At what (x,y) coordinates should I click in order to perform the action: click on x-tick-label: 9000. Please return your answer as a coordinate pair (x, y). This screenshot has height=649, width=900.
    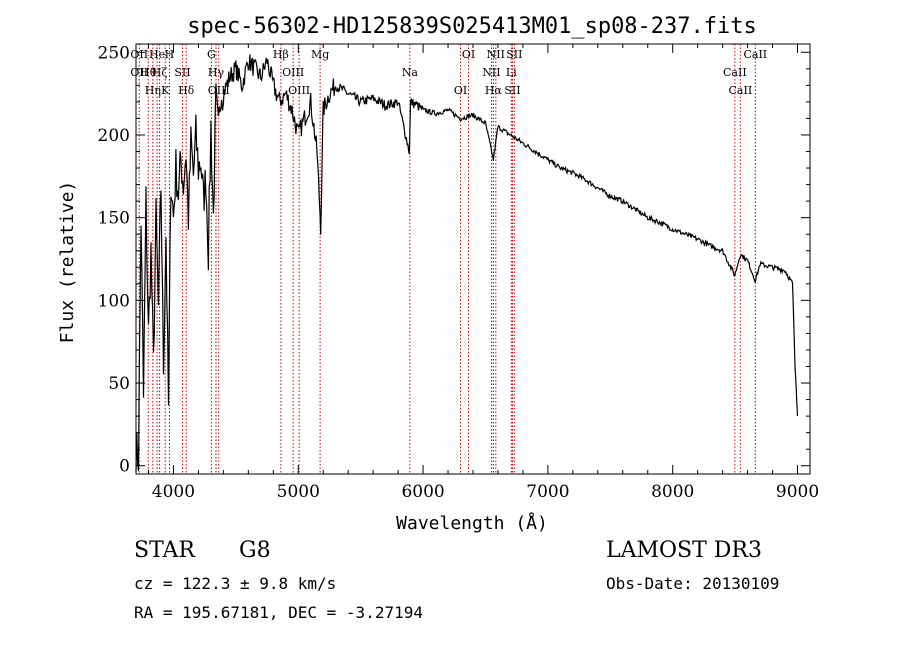
    Looking at the image, I should click on (797, 492).